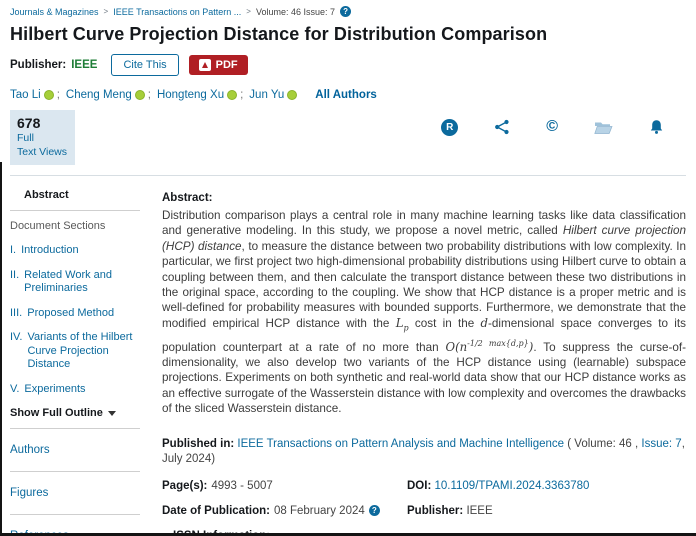 This screenshot has width=696, height=536. I want to click on window-frame-left, so click(1, 349).